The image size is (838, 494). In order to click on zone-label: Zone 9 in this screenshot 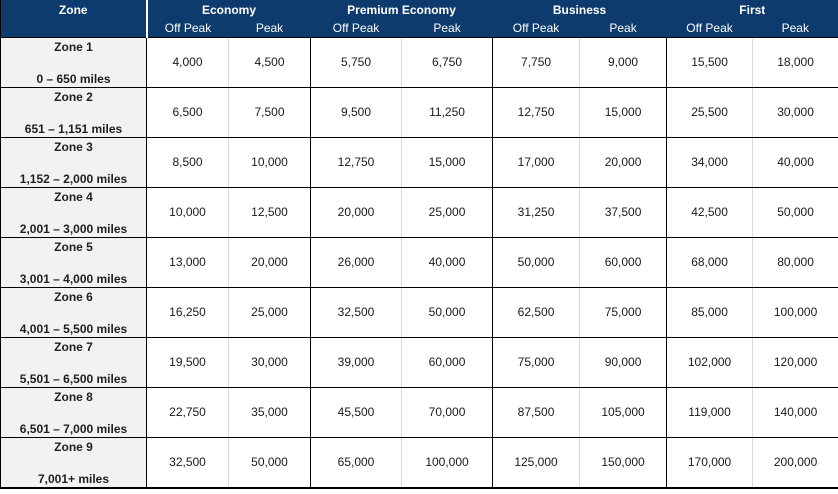, I will do `click(73, 446)`.